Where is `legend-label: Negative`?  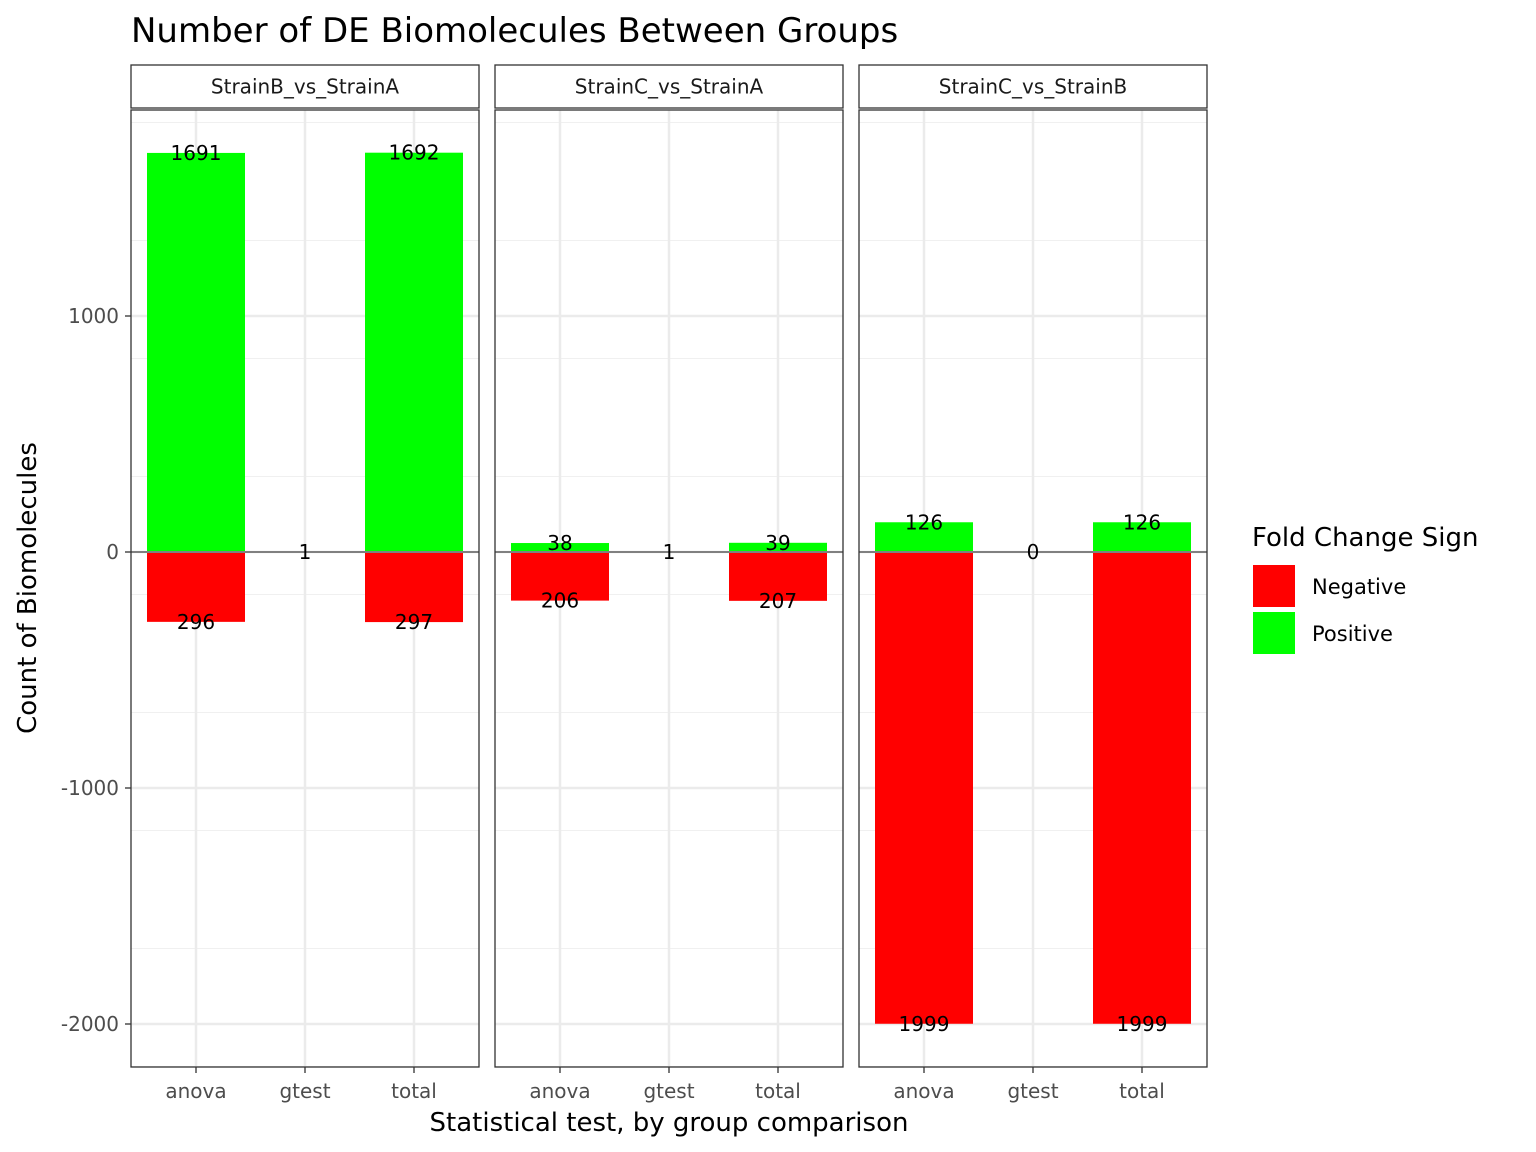 legend-label: Negative is located at coordinates (1359, 587).